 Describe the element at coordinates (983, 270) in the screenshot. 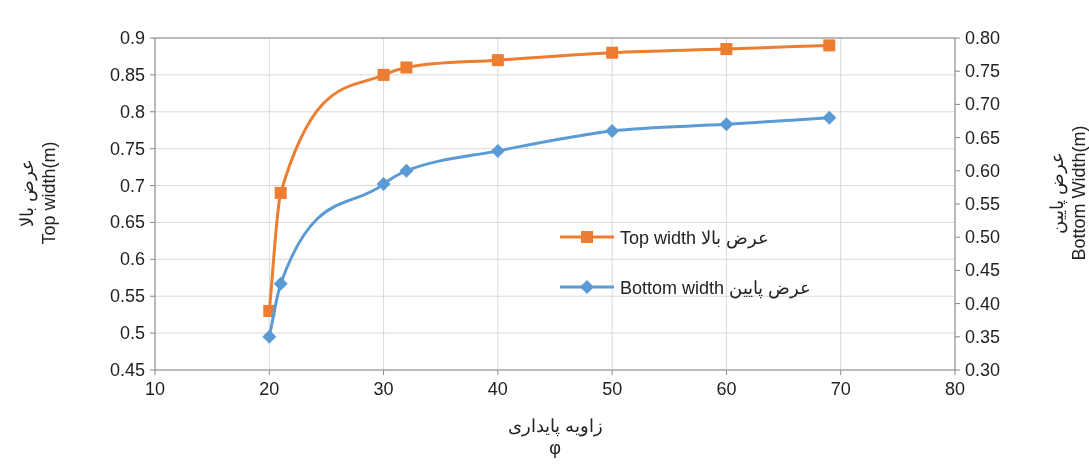

I see `y2-tick-label: 0.45` at that location.